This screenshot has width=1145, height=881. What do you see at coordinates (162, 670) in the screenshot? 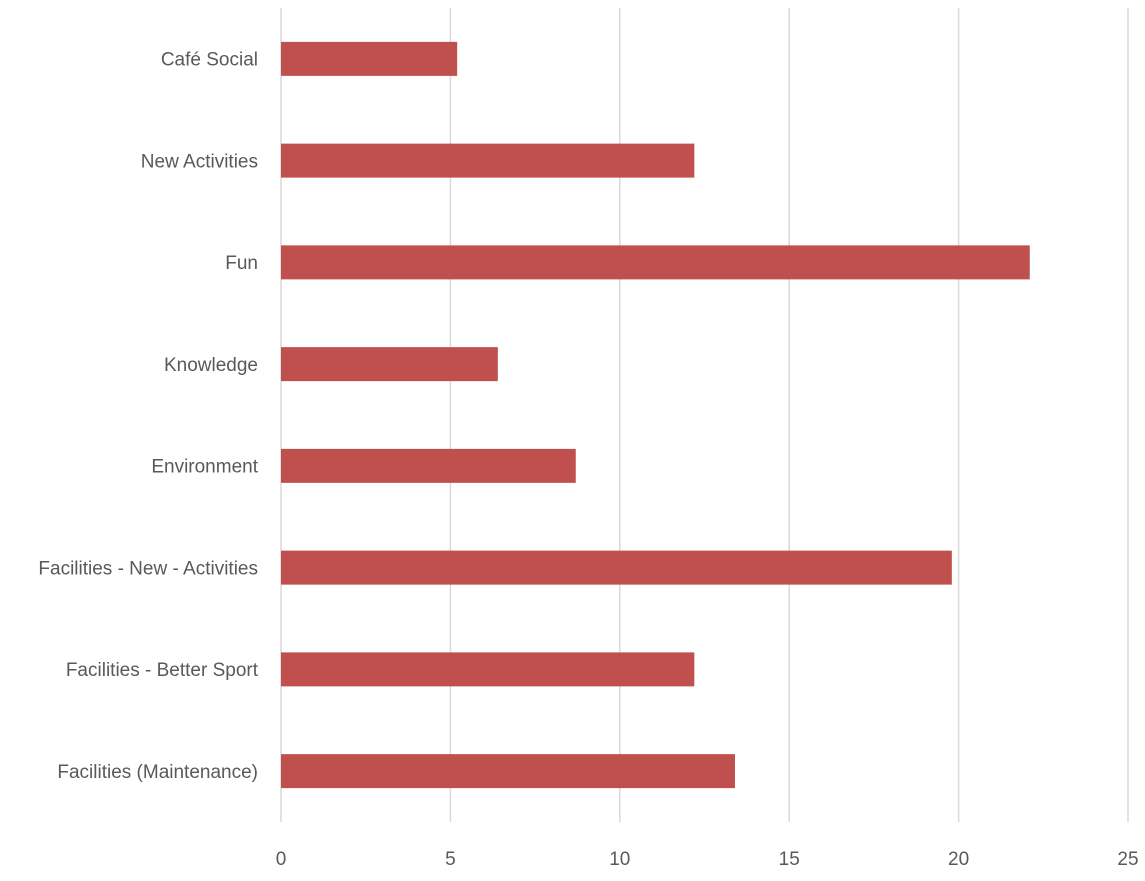
I see `category-label: Facilities - Better Sport` at bounding box center [162, 670].